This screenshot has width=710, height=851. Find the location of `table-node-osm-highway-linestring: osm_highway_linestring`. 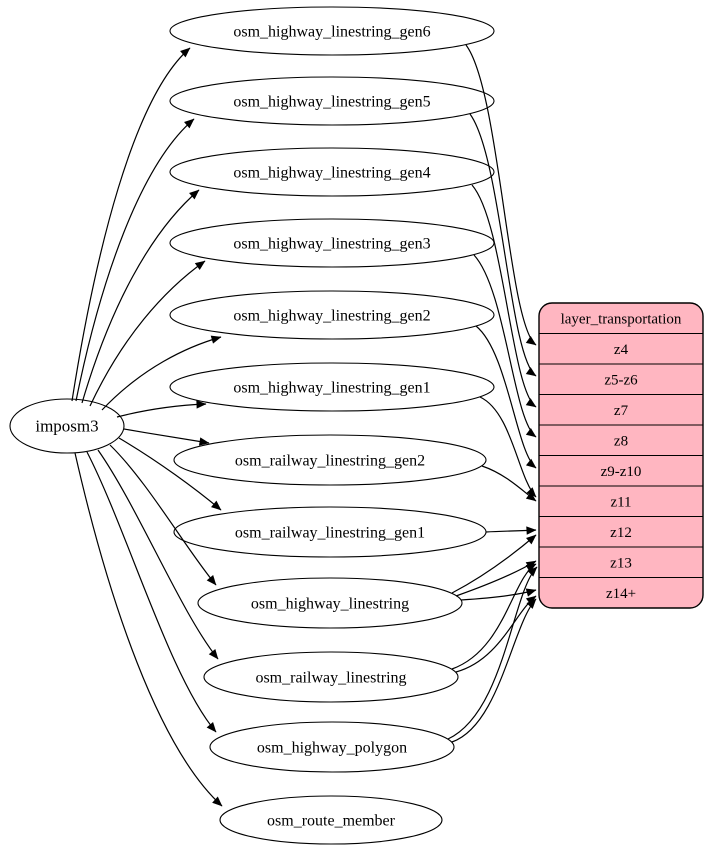

table-node-osm-highway-linestring: osm_highway_linestring is located at coordinates (330, 603).